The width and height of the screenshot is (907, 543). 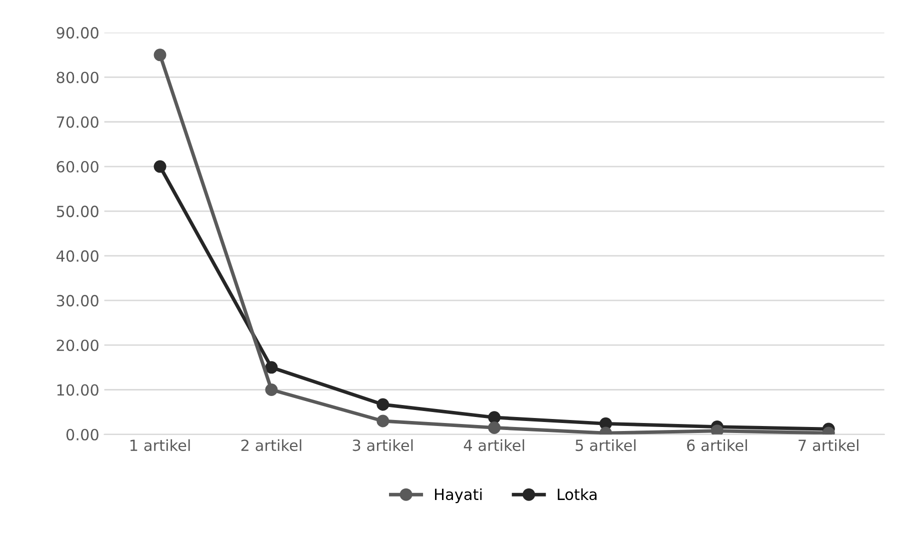 I want to click on y-tick-label: 30.00, so click(x=77, y=300).